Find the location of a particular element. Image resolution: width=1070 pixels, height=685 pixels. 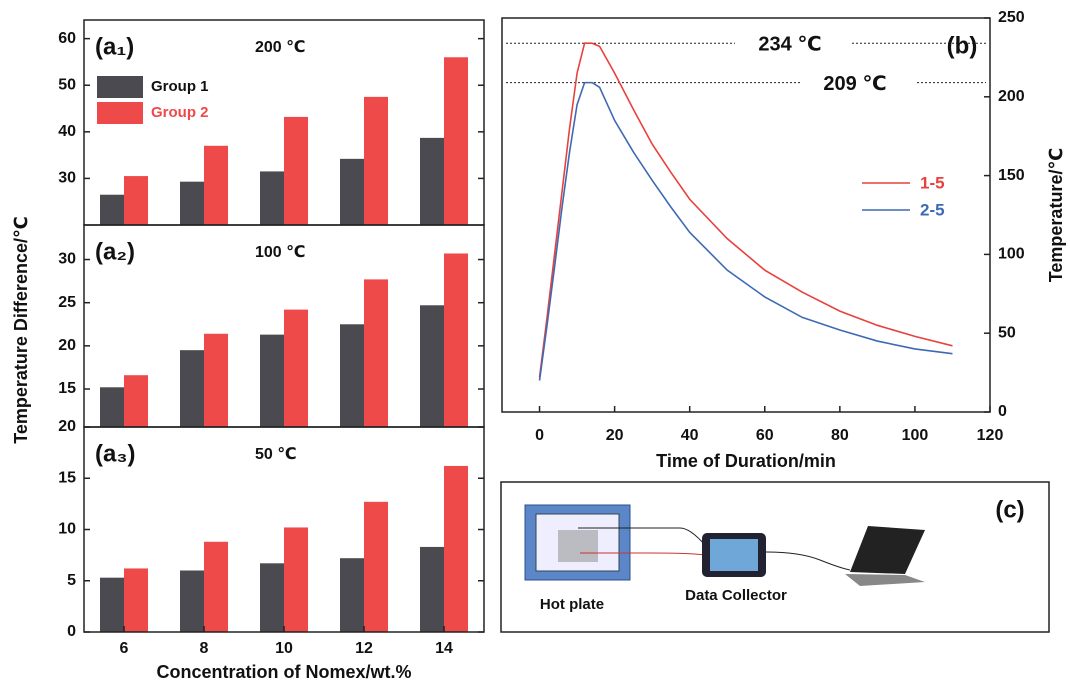

sample is located at coordinates (578, 546).